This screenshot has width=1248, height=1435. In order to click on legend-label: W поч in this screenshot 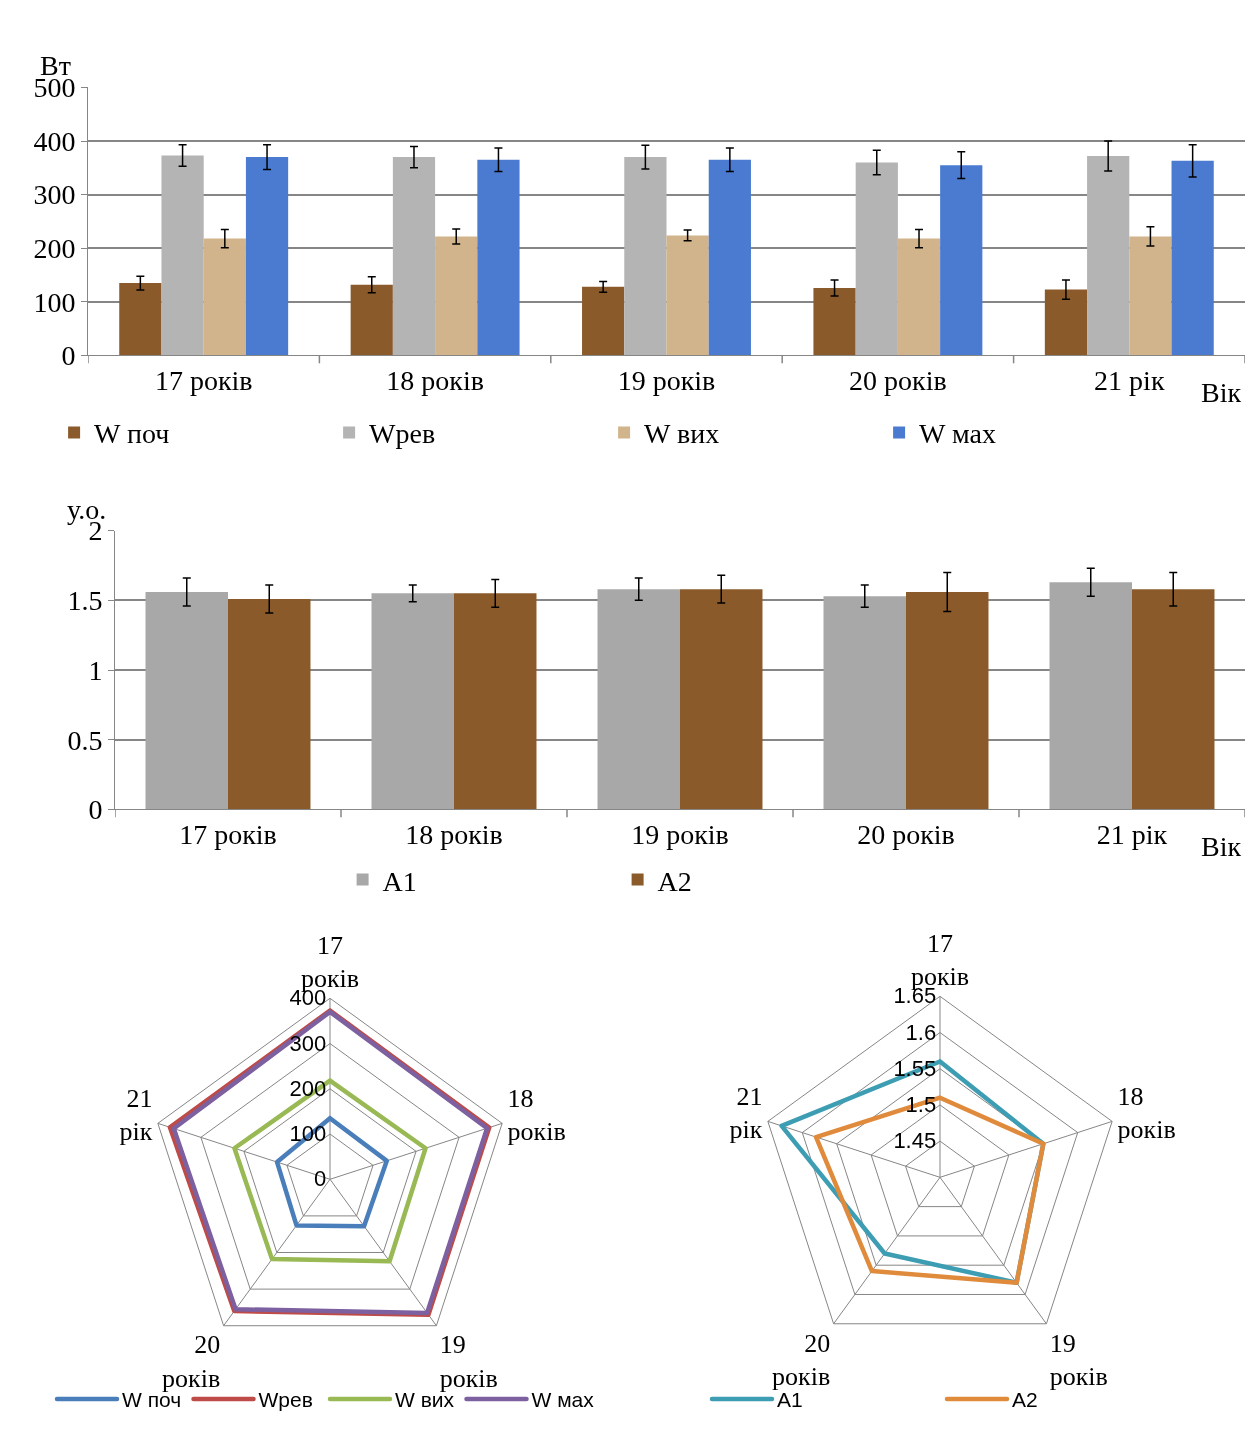, I will do `click(132, 434)`.